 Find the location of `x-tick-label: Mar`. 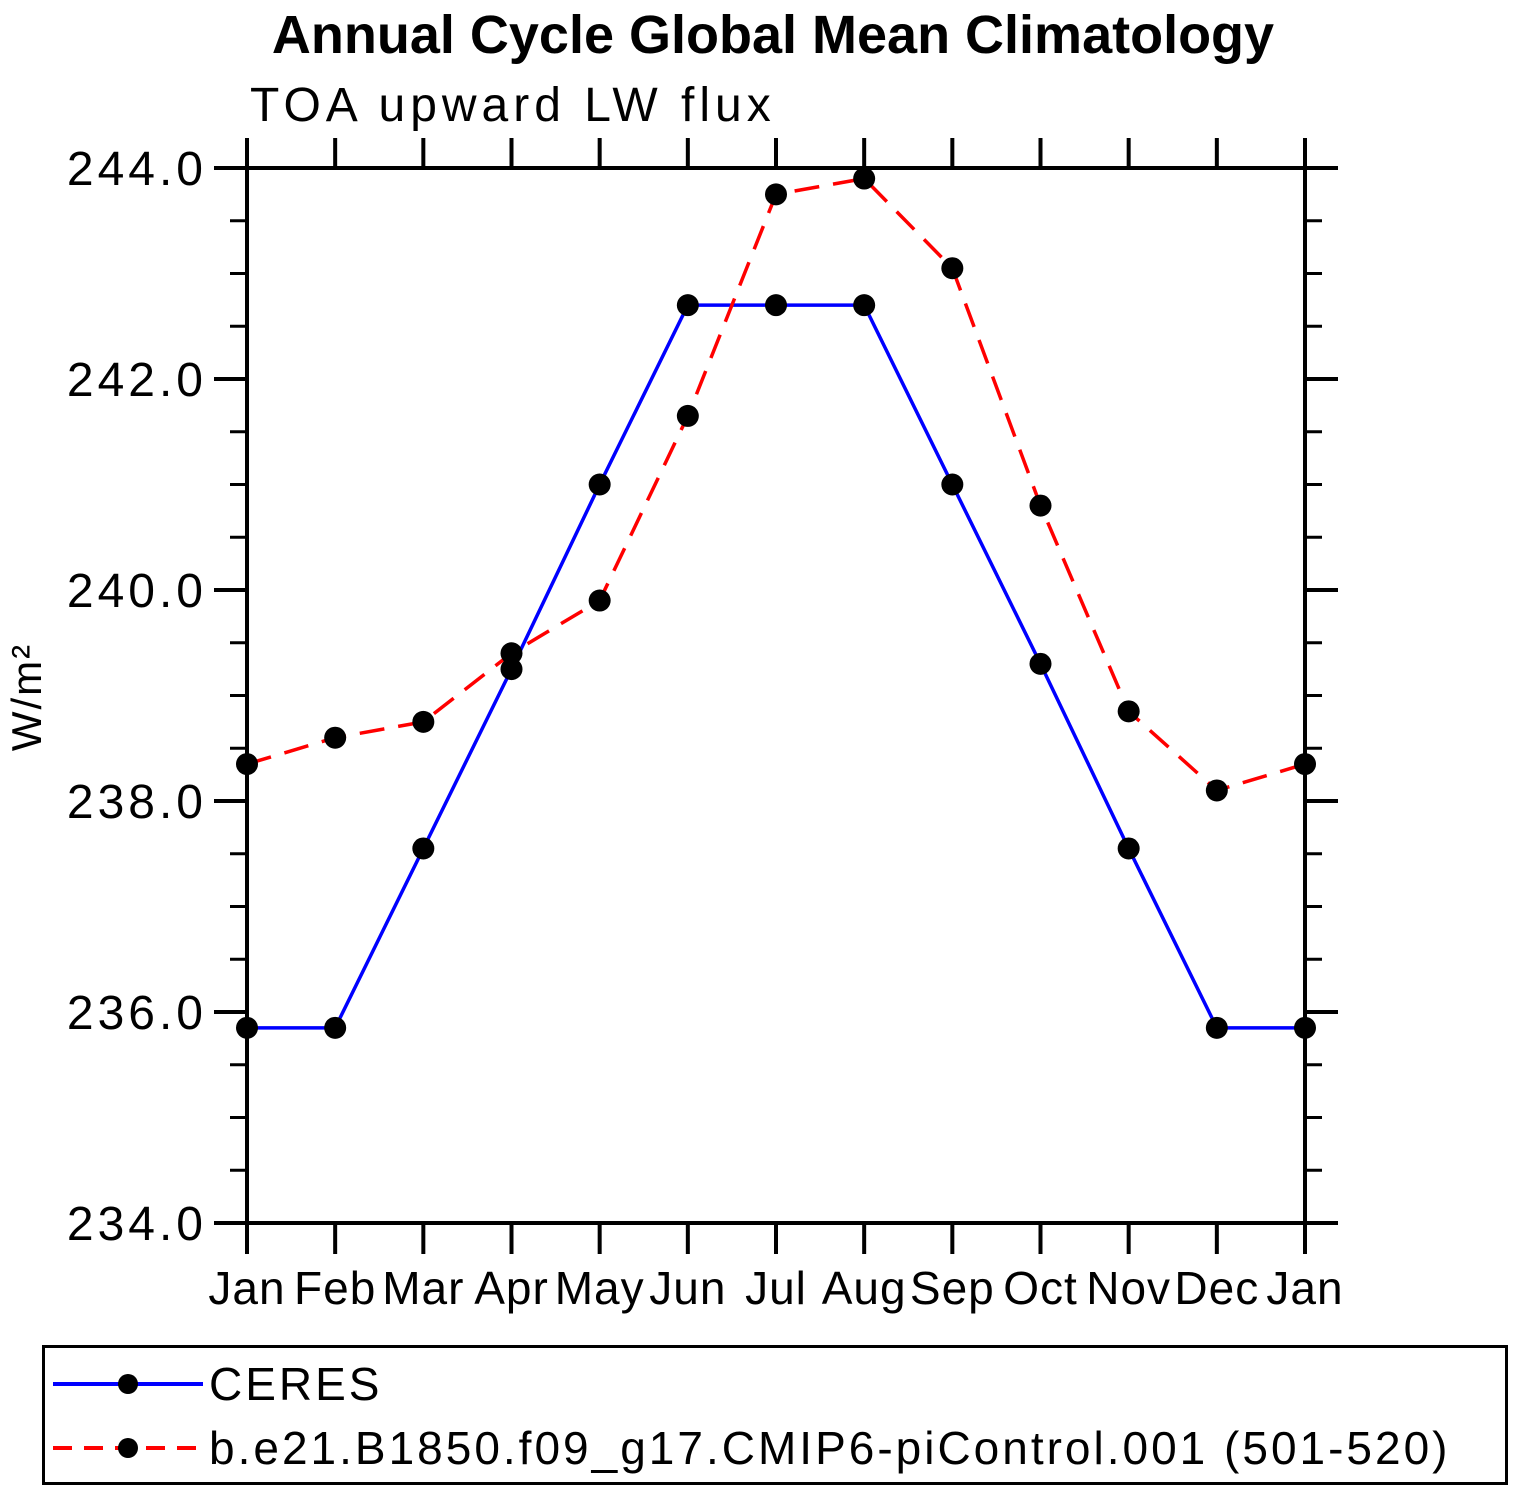

x-tick-label: Mar is located at coordinates (423, 1288).